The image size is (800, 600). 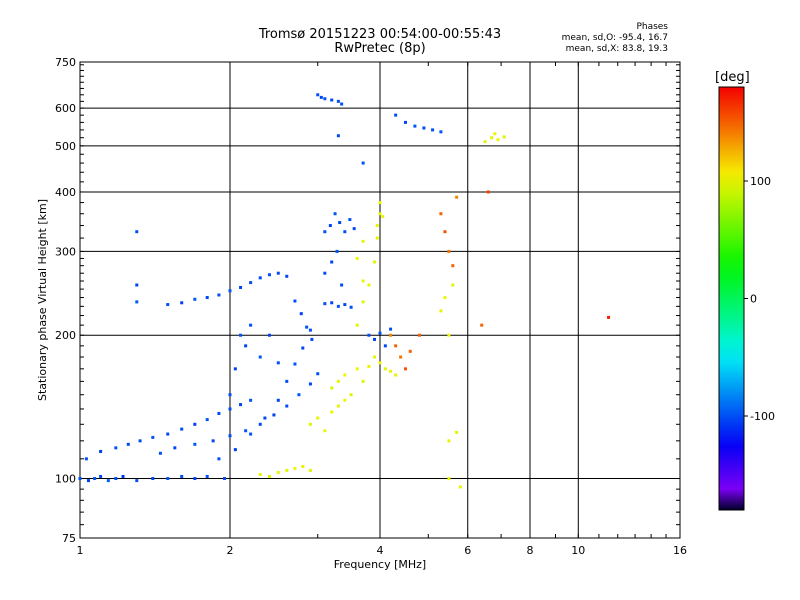 I want to click on x-axis-label: Frequency [MHz], so click(x=380, y=564).